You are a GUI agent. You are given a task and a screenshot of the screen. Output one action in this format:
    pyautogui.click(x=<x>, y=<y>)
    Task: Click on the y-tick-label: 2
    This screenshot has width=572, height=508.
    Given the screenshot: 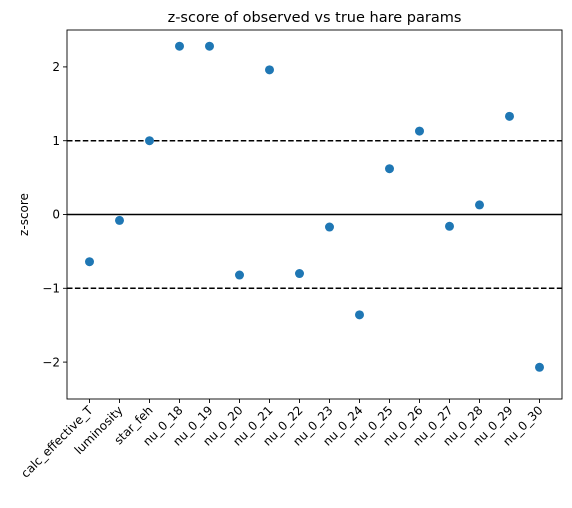 What is the action you would take?
    pyautogui.click(x=56, y=67)
    